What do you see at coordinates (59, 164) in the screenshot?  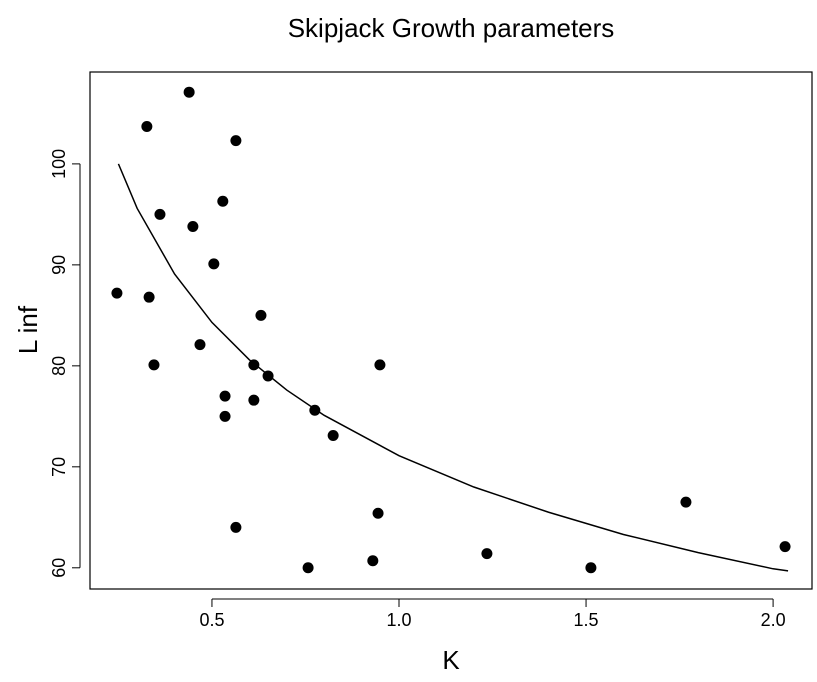 I see `y-tick-label: 100` at bounding box center [59, 164].